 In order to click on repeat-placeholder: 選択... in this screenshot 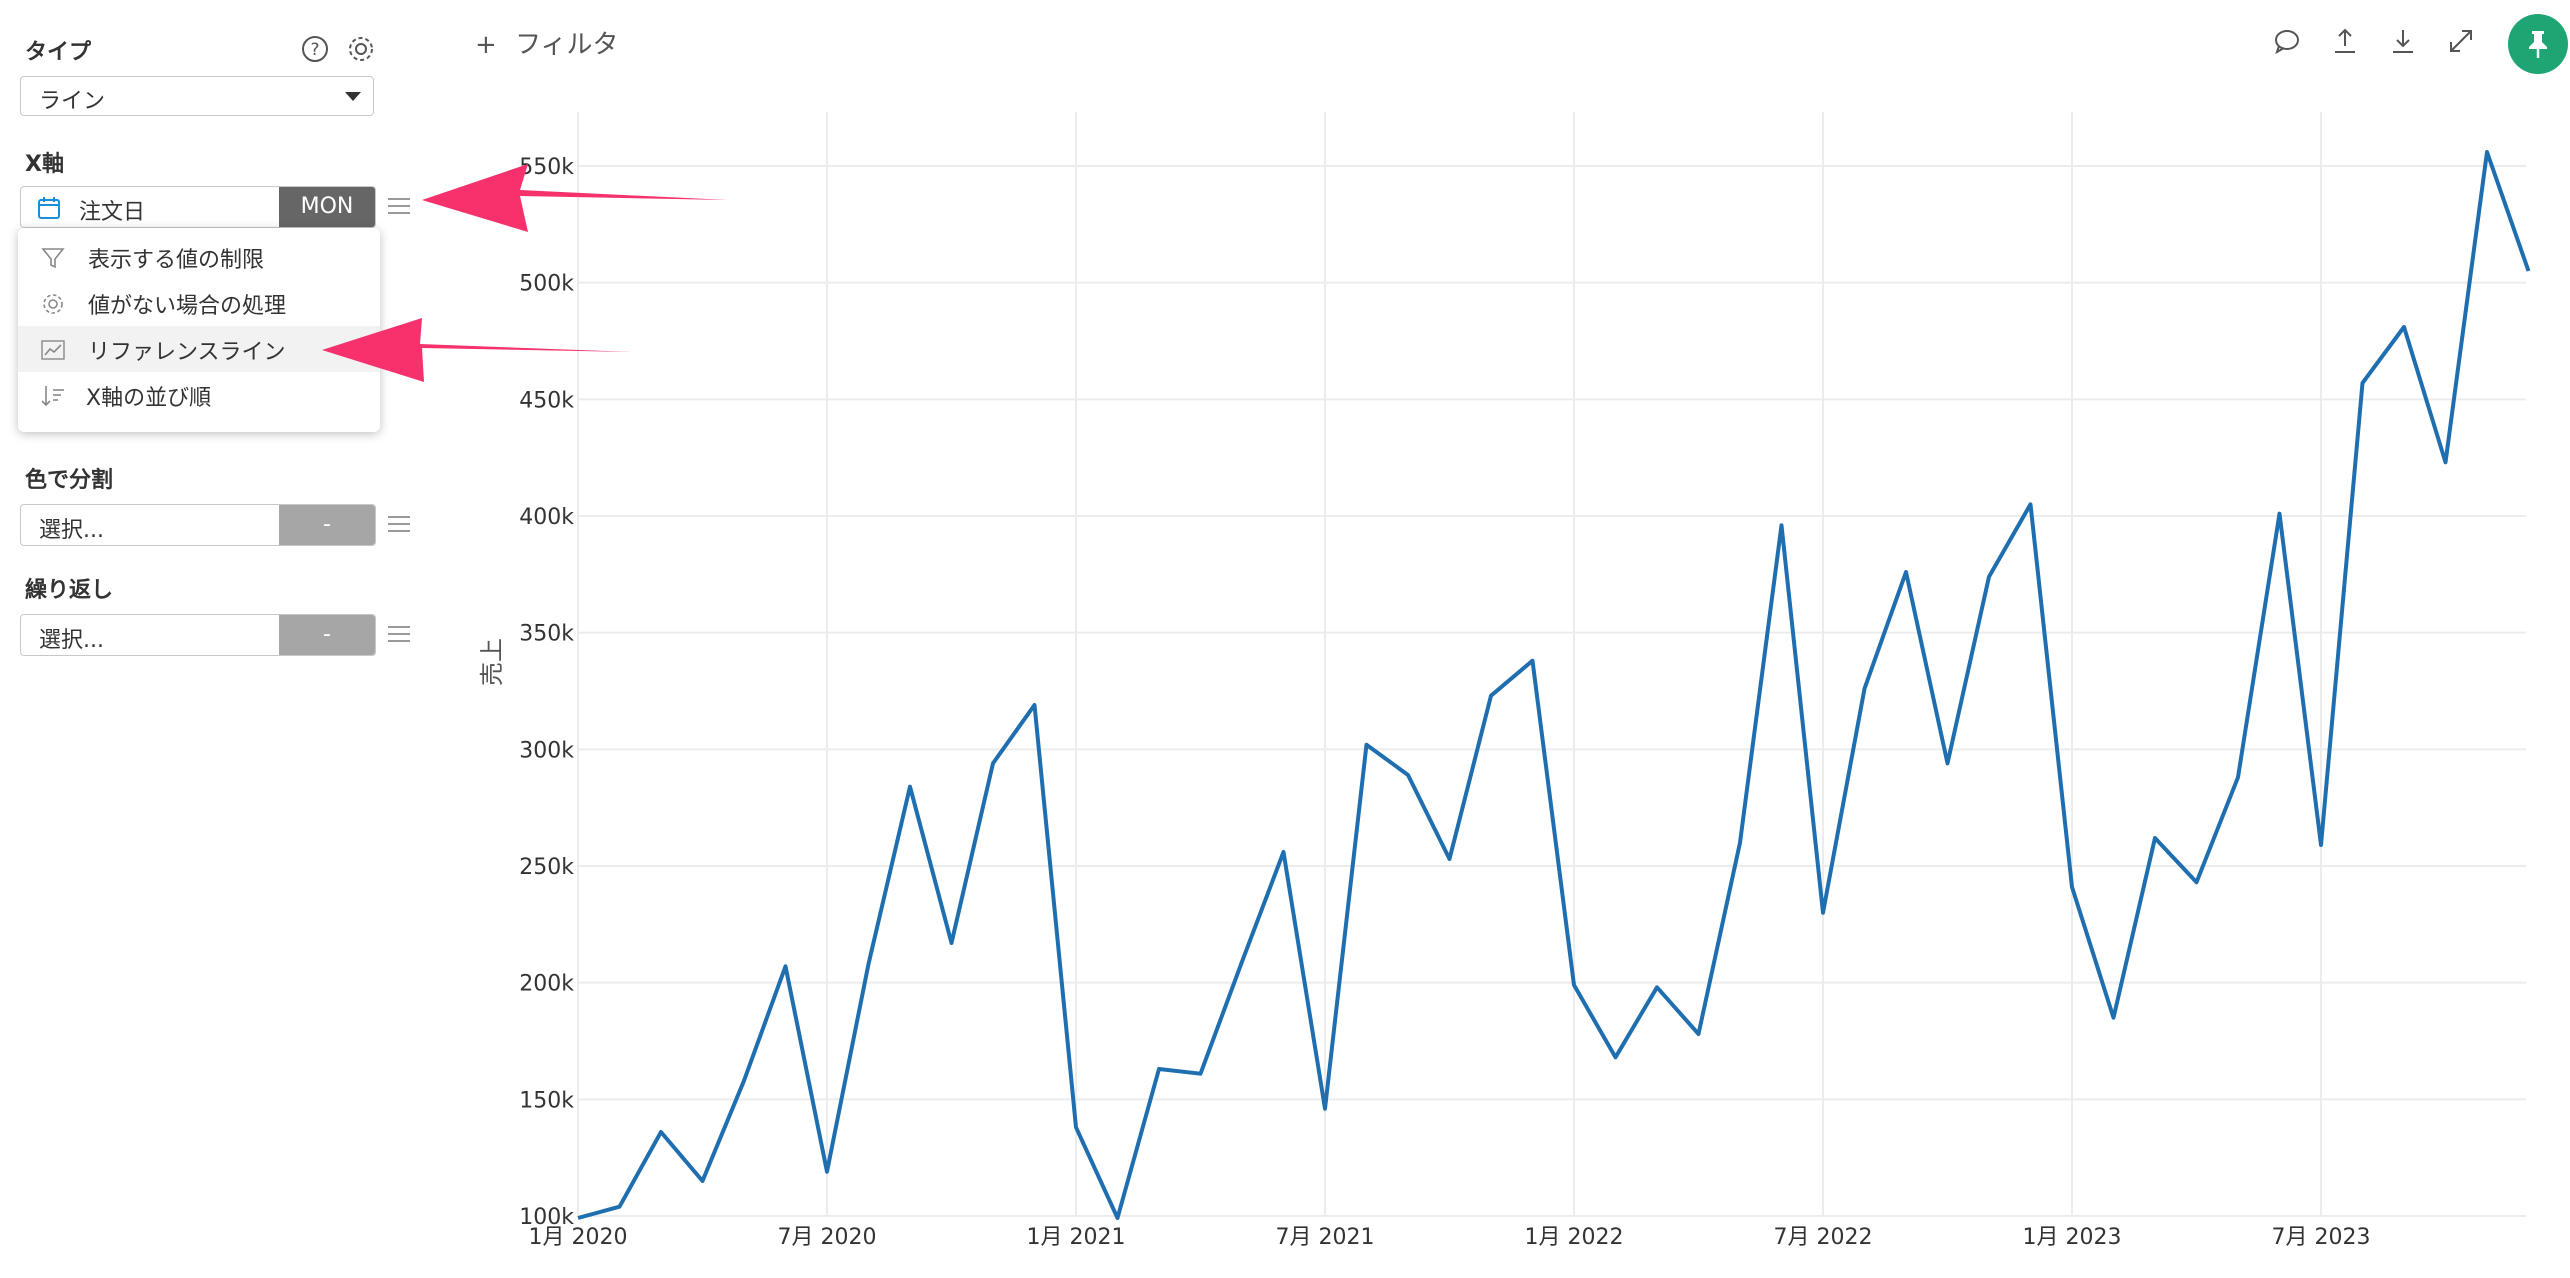, I will do `click(71, 640)`.